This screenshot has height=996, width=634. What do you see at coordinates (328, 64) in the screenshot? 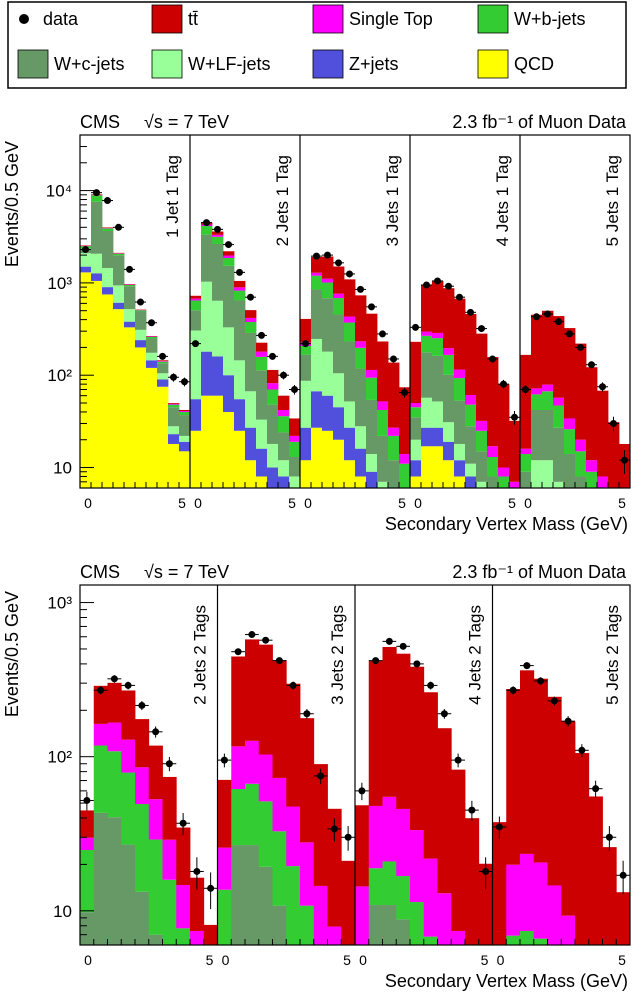
I see `legend-swatch-zjets` at bounding box center [328, 64].